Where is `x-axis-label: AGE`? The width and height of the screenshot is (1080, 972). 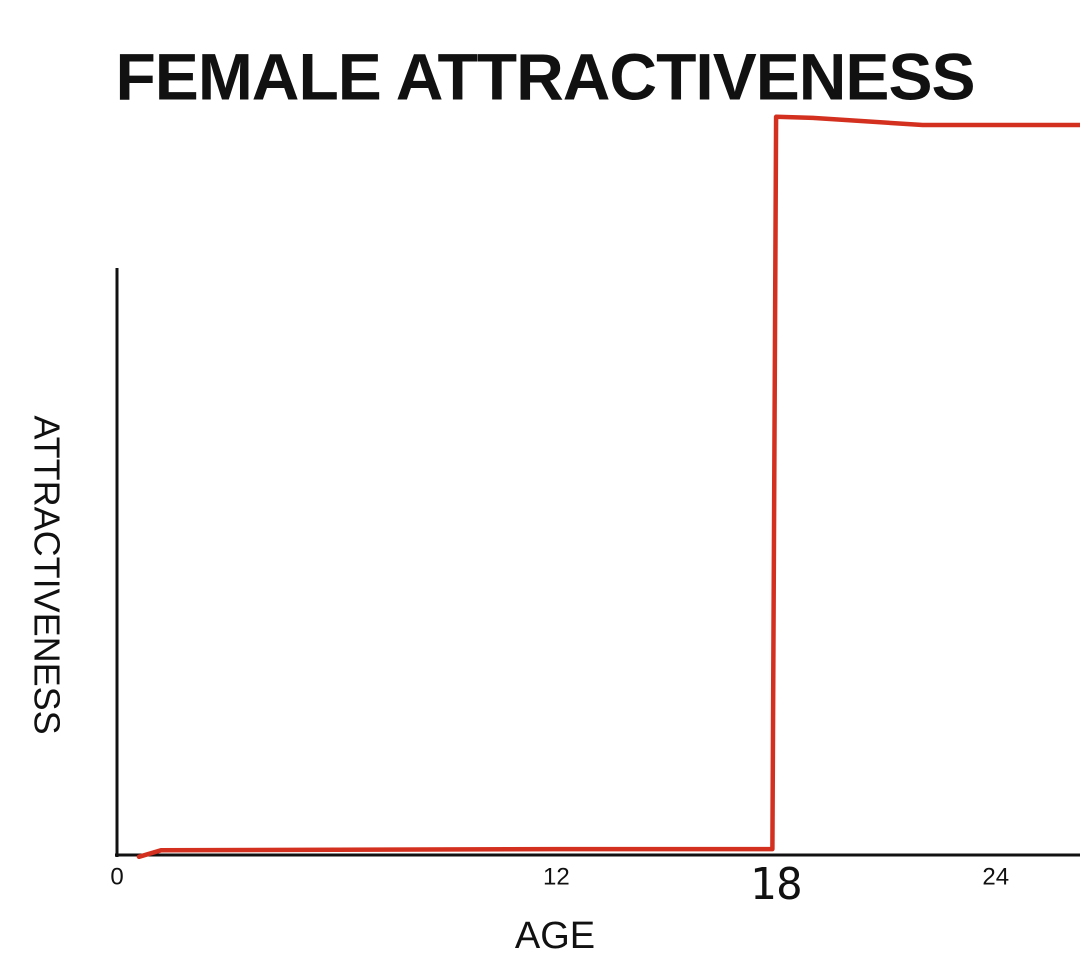 x-axis-label: AGE is located at coordinates (555, 936).